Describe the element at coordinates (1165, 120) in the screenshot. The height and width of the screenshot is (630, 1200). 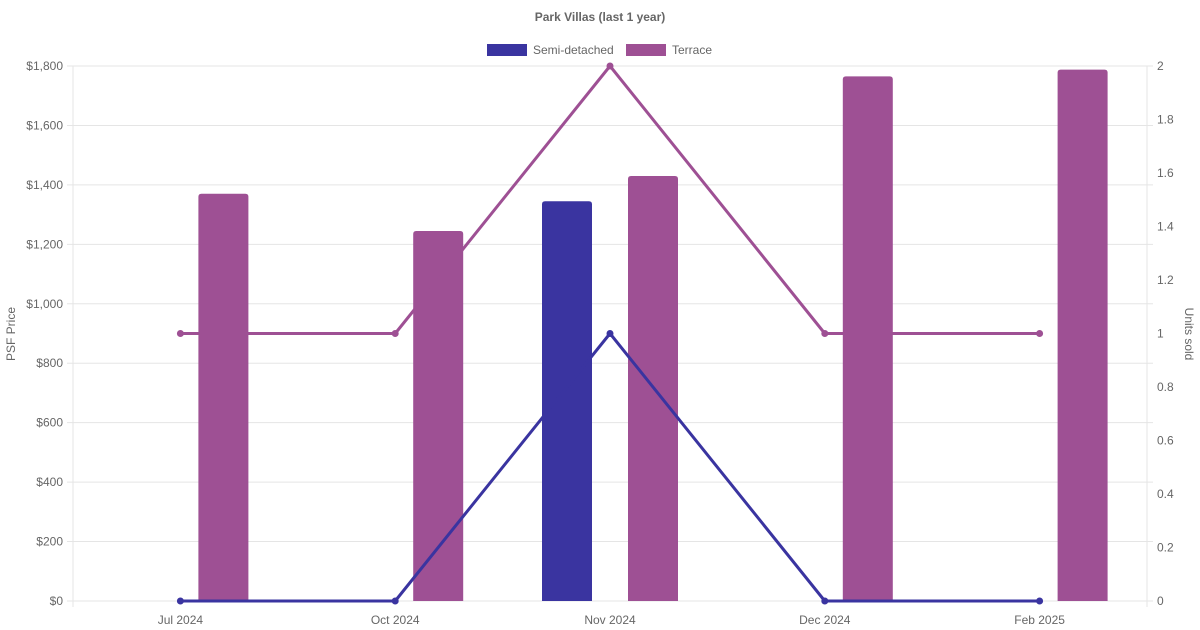
I see `right-tick-label: 1.8` at that location.